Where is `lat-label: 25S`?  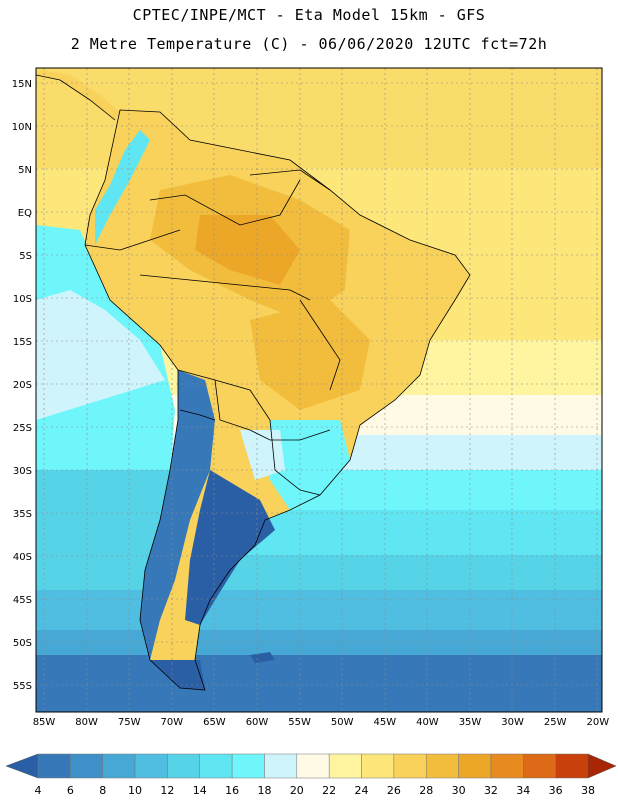 lat-label: 25S is located at coordinates (22, 428).